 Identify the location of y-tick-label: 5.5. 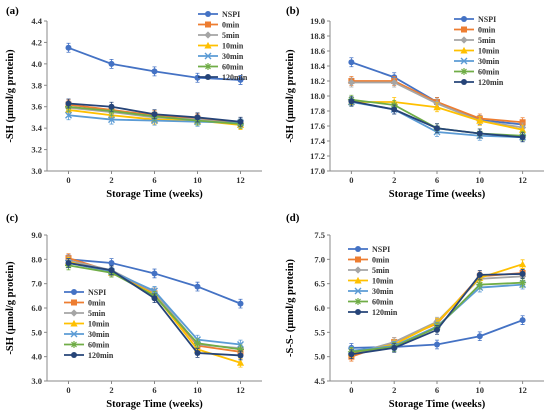
(319, 332).